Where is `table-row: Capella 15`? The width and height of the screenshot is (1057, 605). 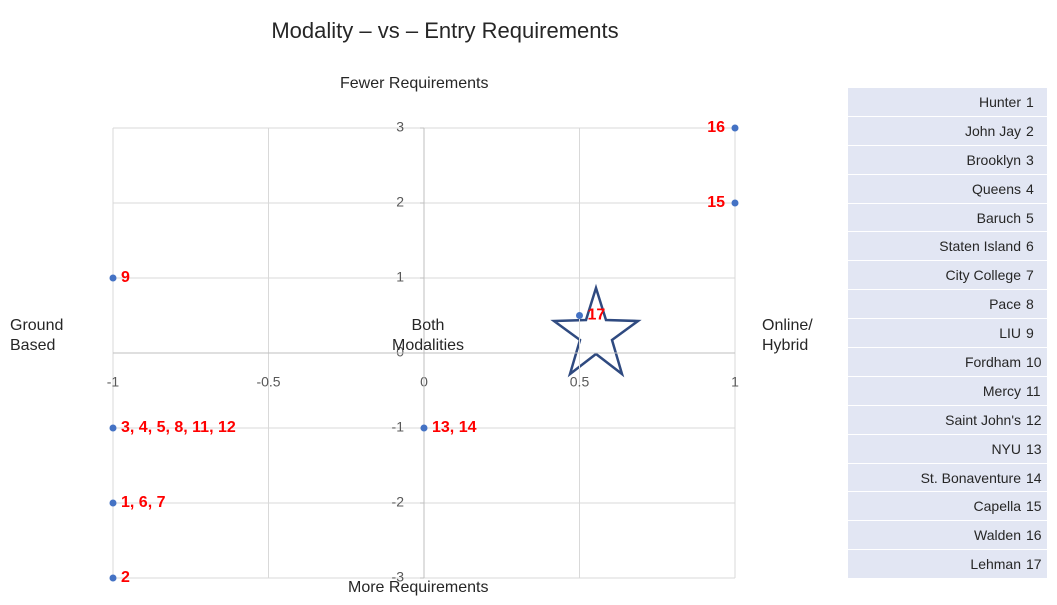
table-row: Capella 15 is located at coordinates (947, 506).